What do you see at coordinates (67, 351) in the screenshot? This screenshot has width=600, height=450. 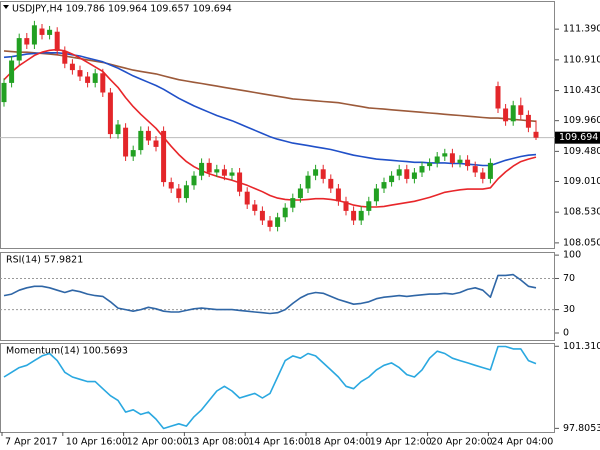 I see `panel-title: Momentum(14) 100.5693` at bounding box center [67, 351].